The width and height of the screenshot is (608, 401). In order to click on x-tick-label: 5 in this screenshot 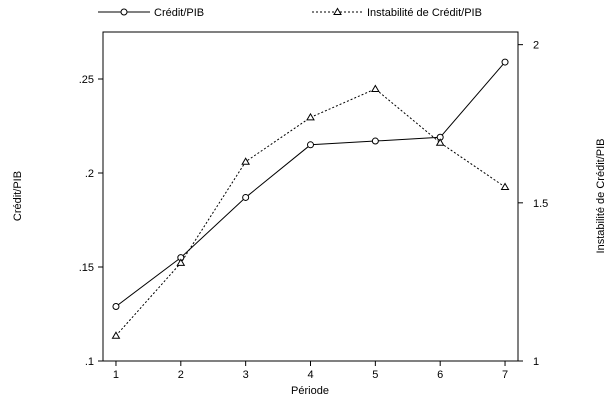, I will do `click(375, 375)`.